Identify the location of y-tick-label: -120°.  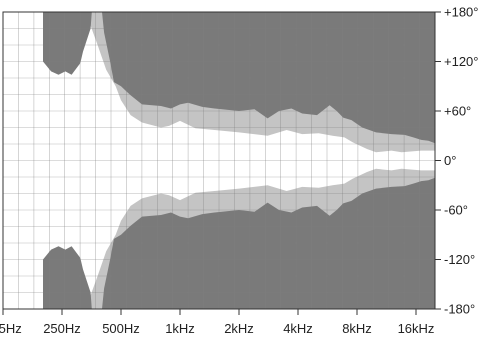
(459, 259).